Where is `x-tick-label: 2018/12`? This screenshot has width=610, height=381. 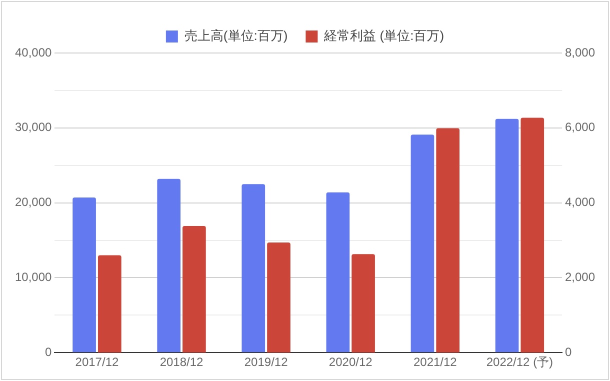 x-tick-label: 2018/12 is located at coordinates (182, 362).